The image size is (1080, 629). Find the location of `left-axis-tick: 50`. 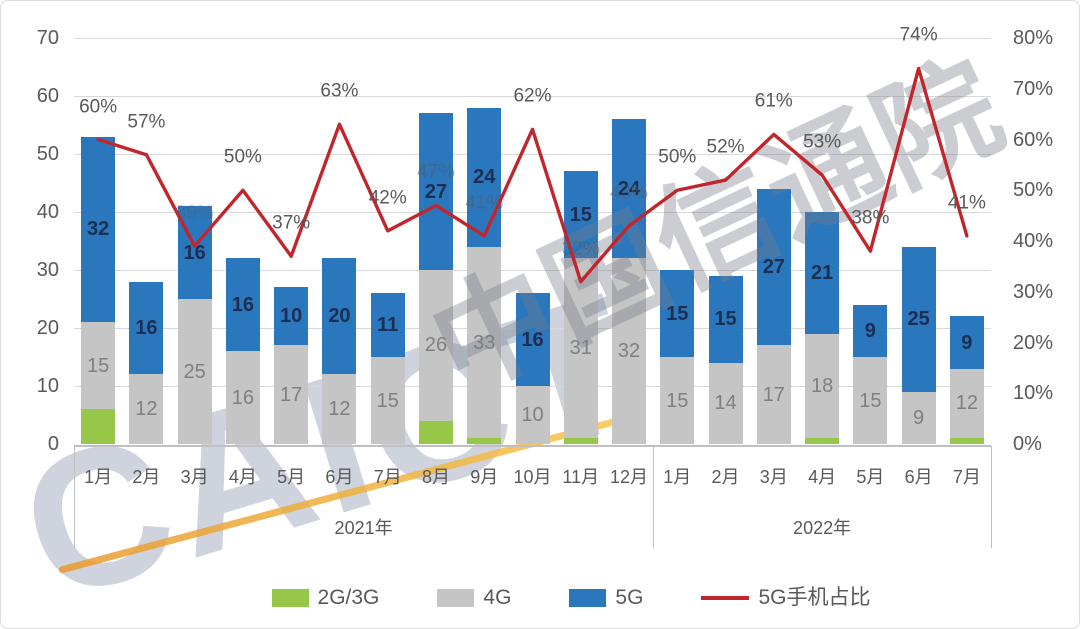

left-axis-tick: 50 is located at coordinates (47, 154).